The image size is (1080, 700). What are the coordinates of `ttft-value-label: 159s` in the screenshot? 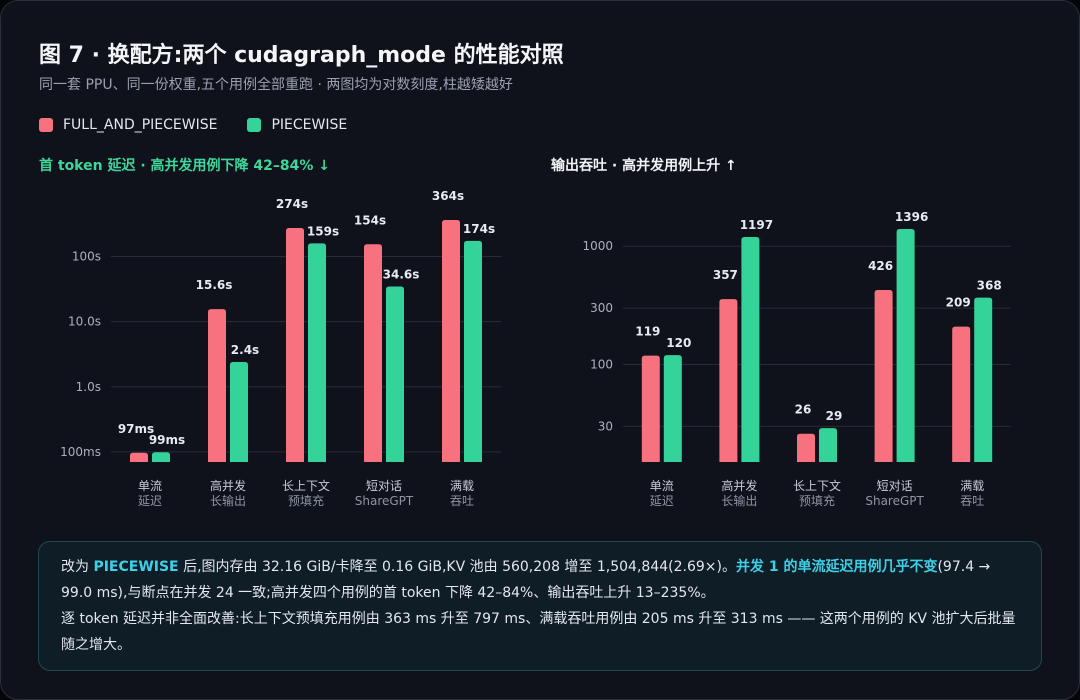 It's located at (323, 231).